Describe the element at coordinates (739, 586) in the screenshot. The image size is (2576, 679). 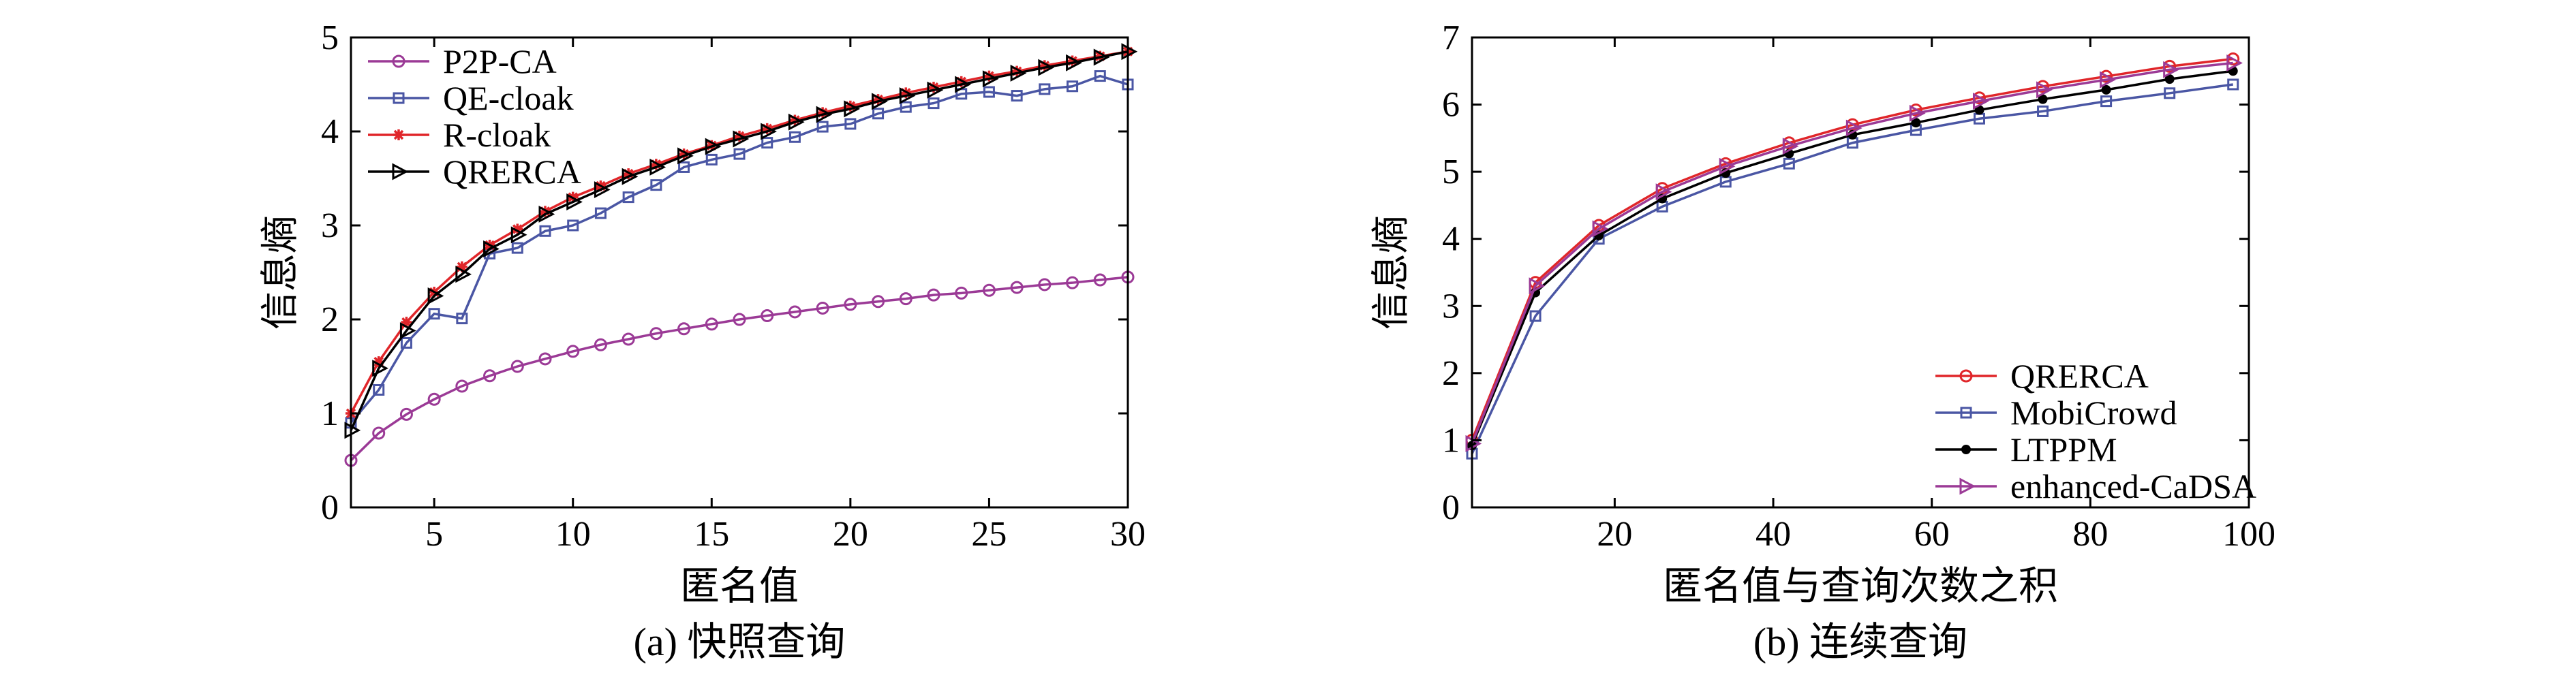
I see `chart-a-x-axis-label: 匿名值` at that location.